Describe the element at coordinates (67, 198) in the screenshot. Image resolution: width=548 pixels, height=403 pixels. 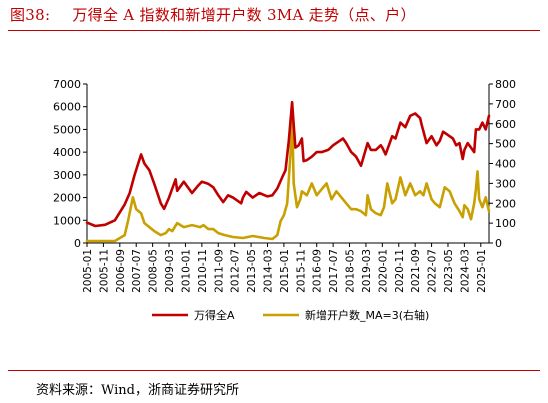
I see `y-tick-label-left: 2000` at that location.